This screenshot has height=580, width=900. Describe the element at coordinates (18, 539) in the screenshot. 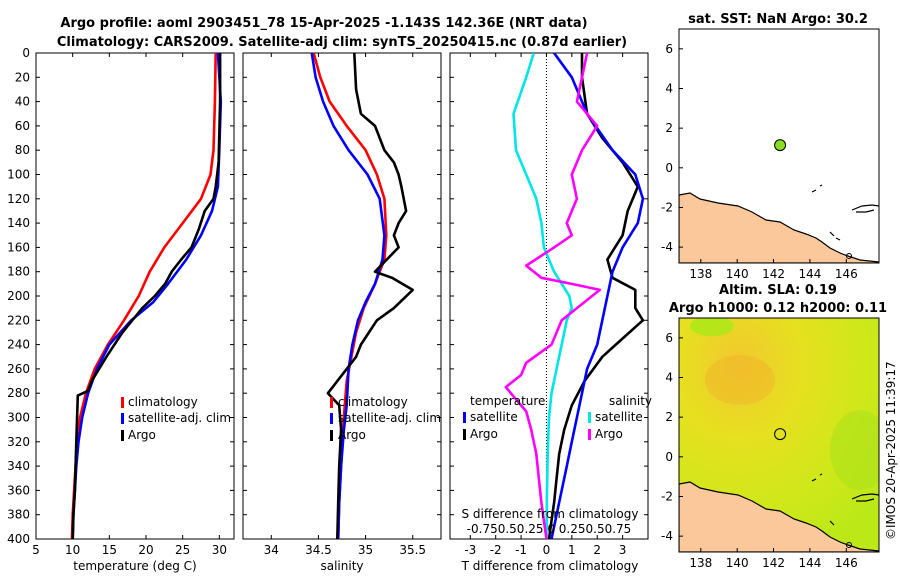

I see `y-tick-label: 400` at that location.